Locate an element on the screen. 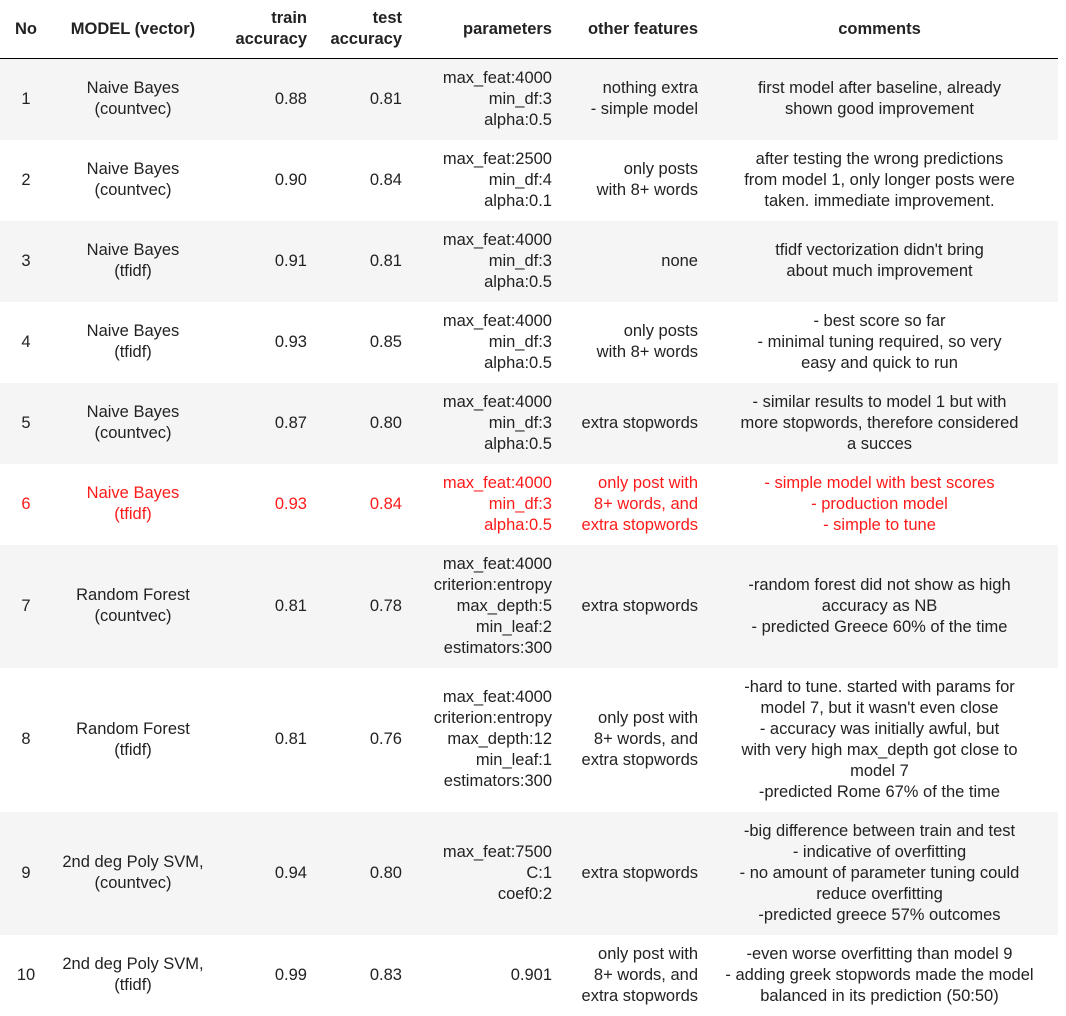 The height and width of the screenshot is (1016, 1066). cell-parameters-line: max_feat:2500 is located at coordinates (497, 158).